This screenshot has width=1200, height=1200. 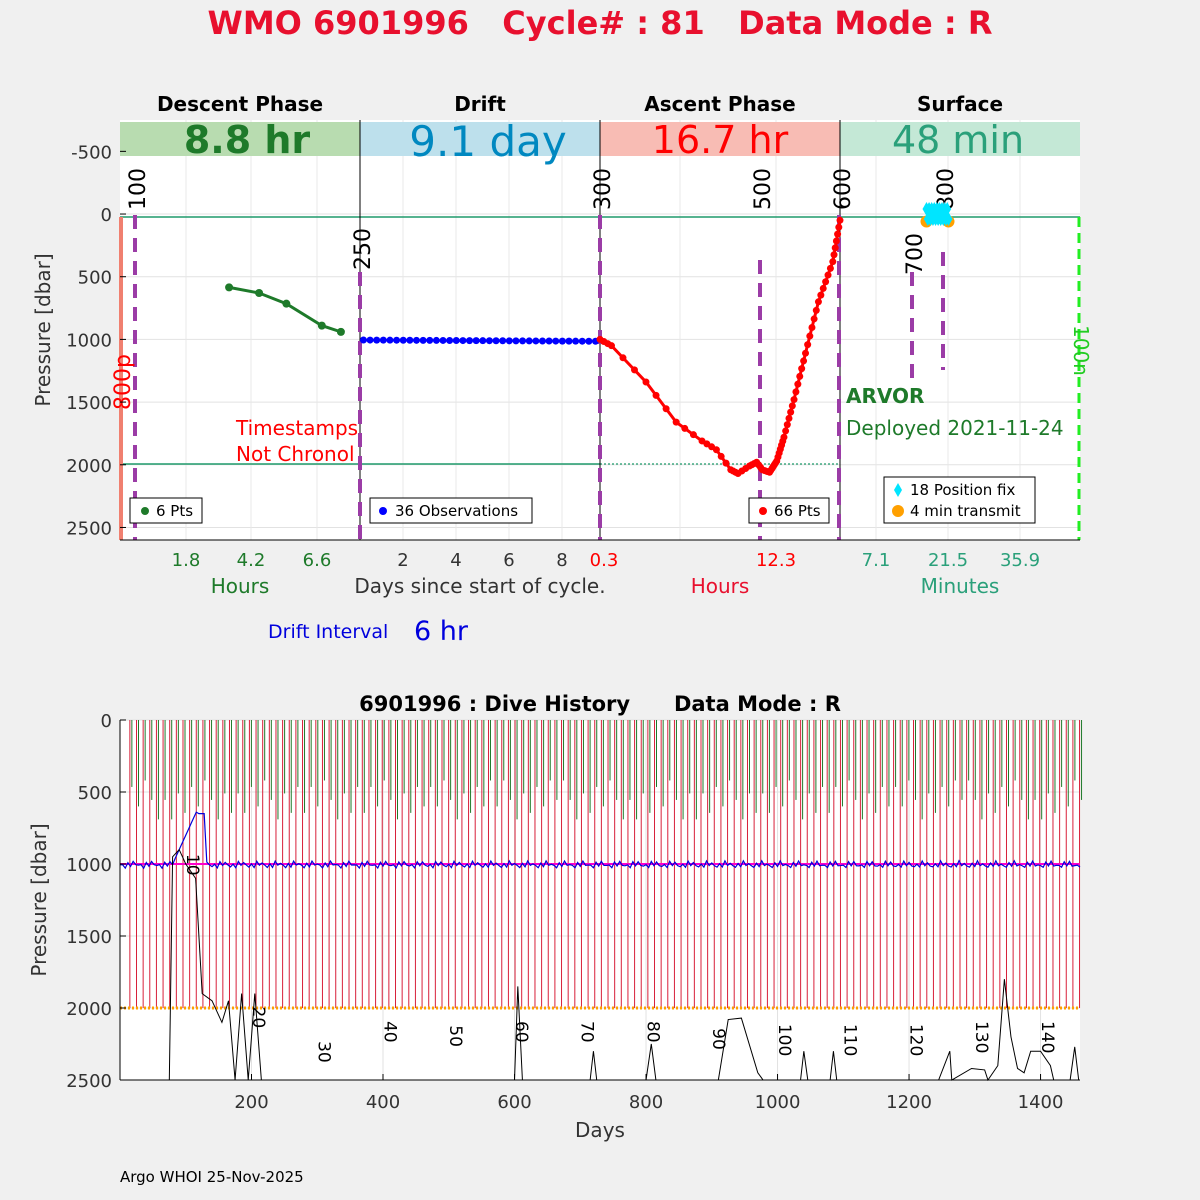 I want to click on duration-descent: 8.8 hr, so click(x=247, y=140).